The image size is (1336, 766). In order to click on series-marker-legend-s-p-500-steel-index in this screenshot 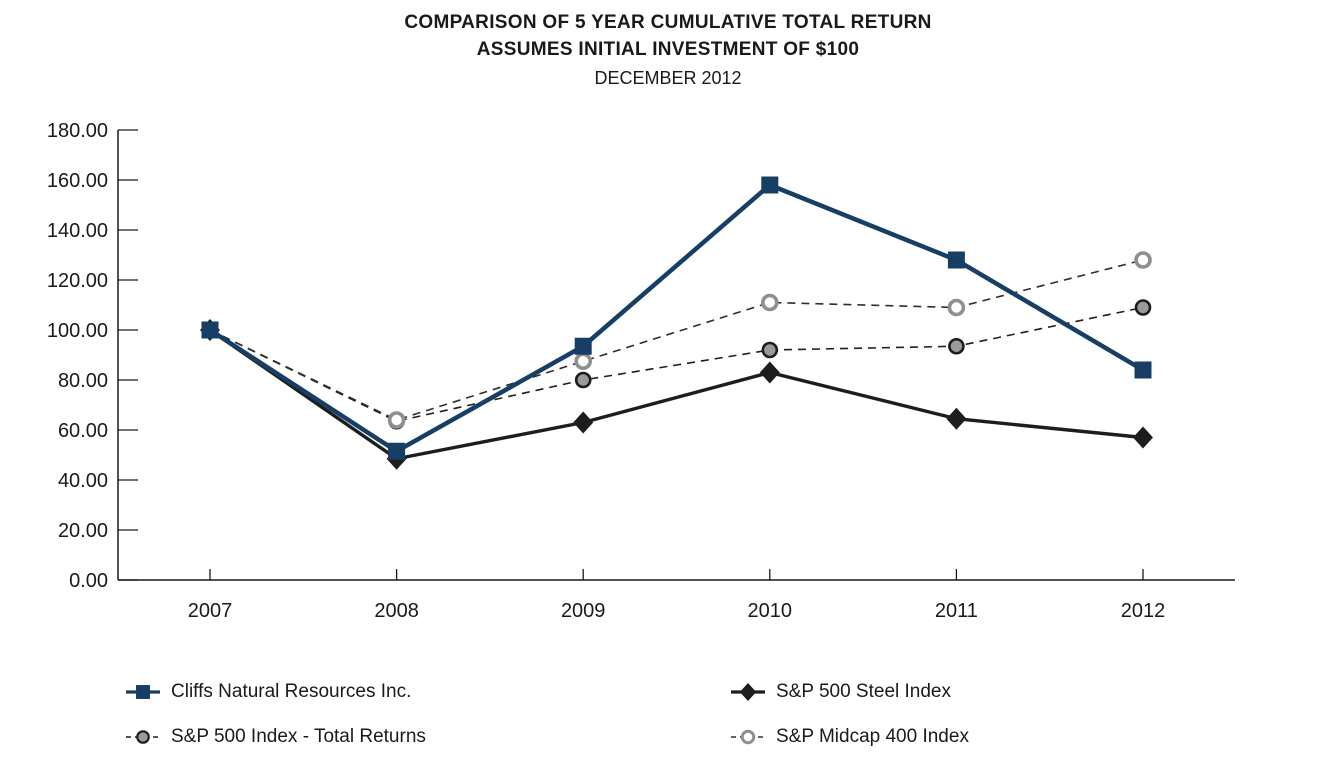, I will do `click(748, 692)`.